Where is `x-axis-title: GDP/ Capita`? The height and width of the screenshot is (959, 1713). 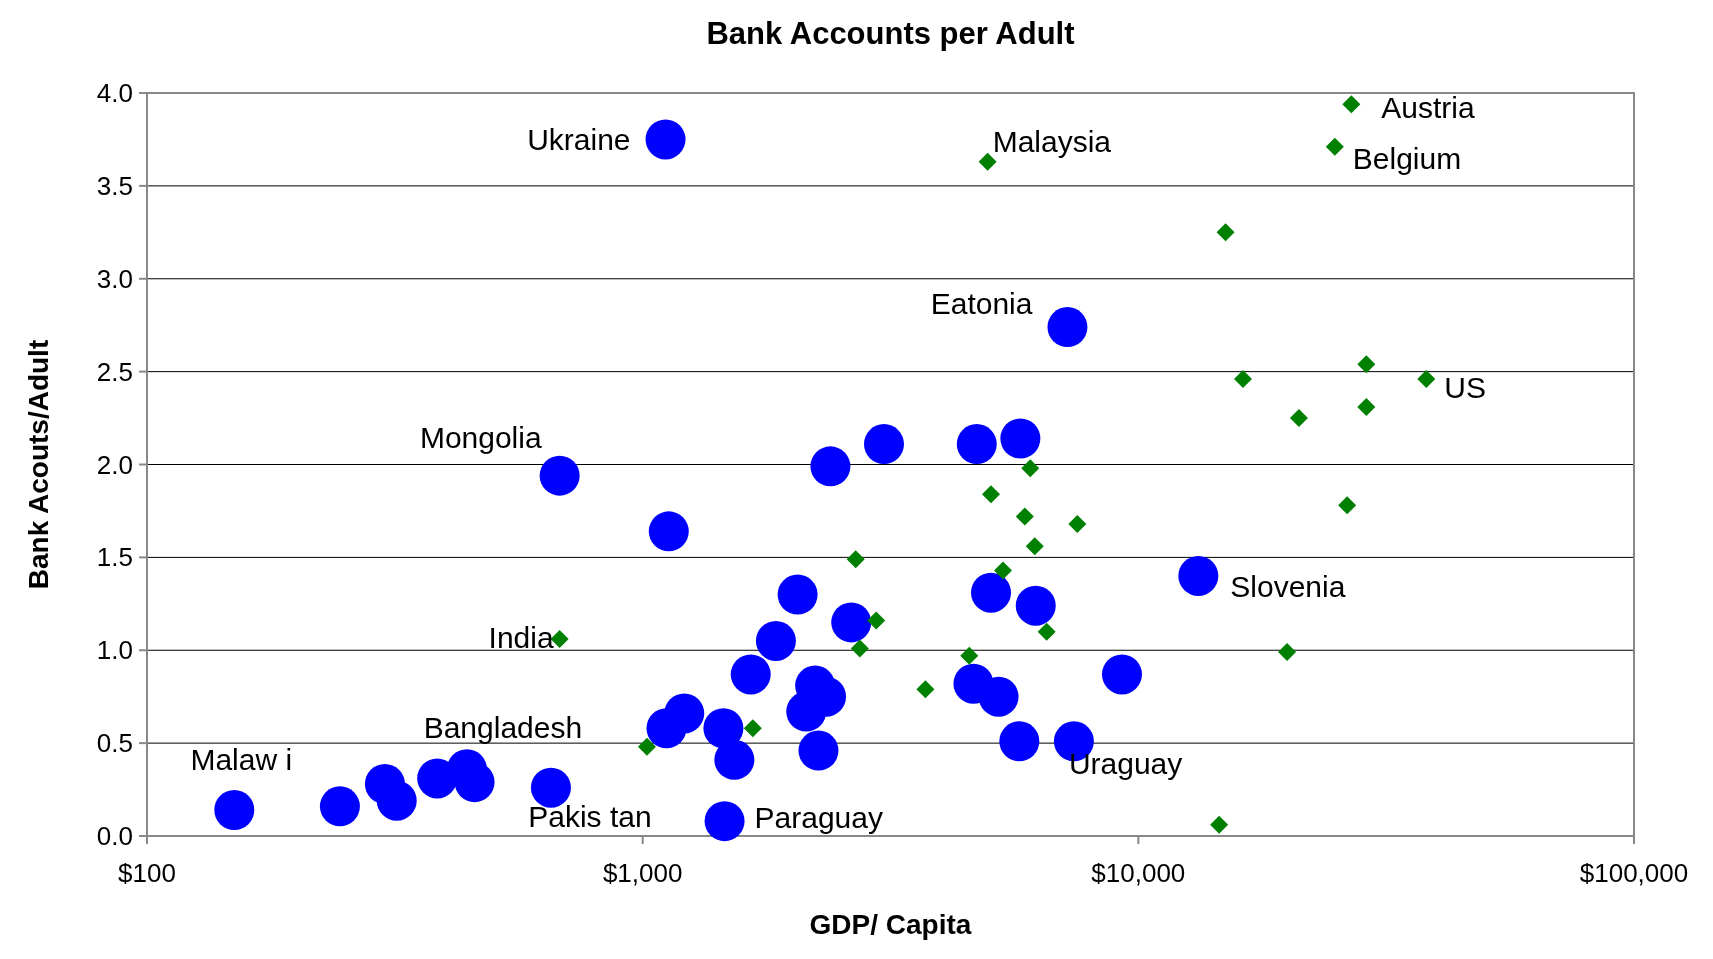 x-axis-title: GDP/ Capita is located at coordinates (890, 924).